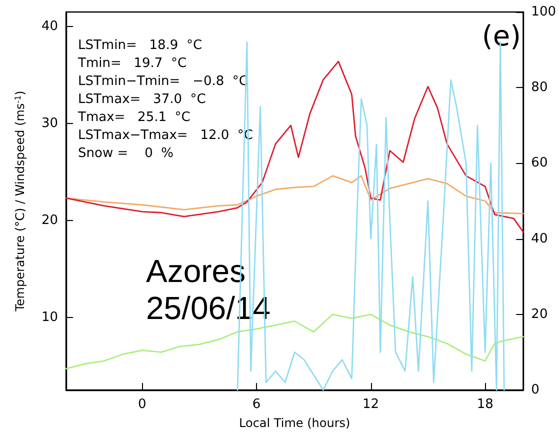 The image size is (559, 437). I want to click on y2-tick-label: 80, so click(539, 88).